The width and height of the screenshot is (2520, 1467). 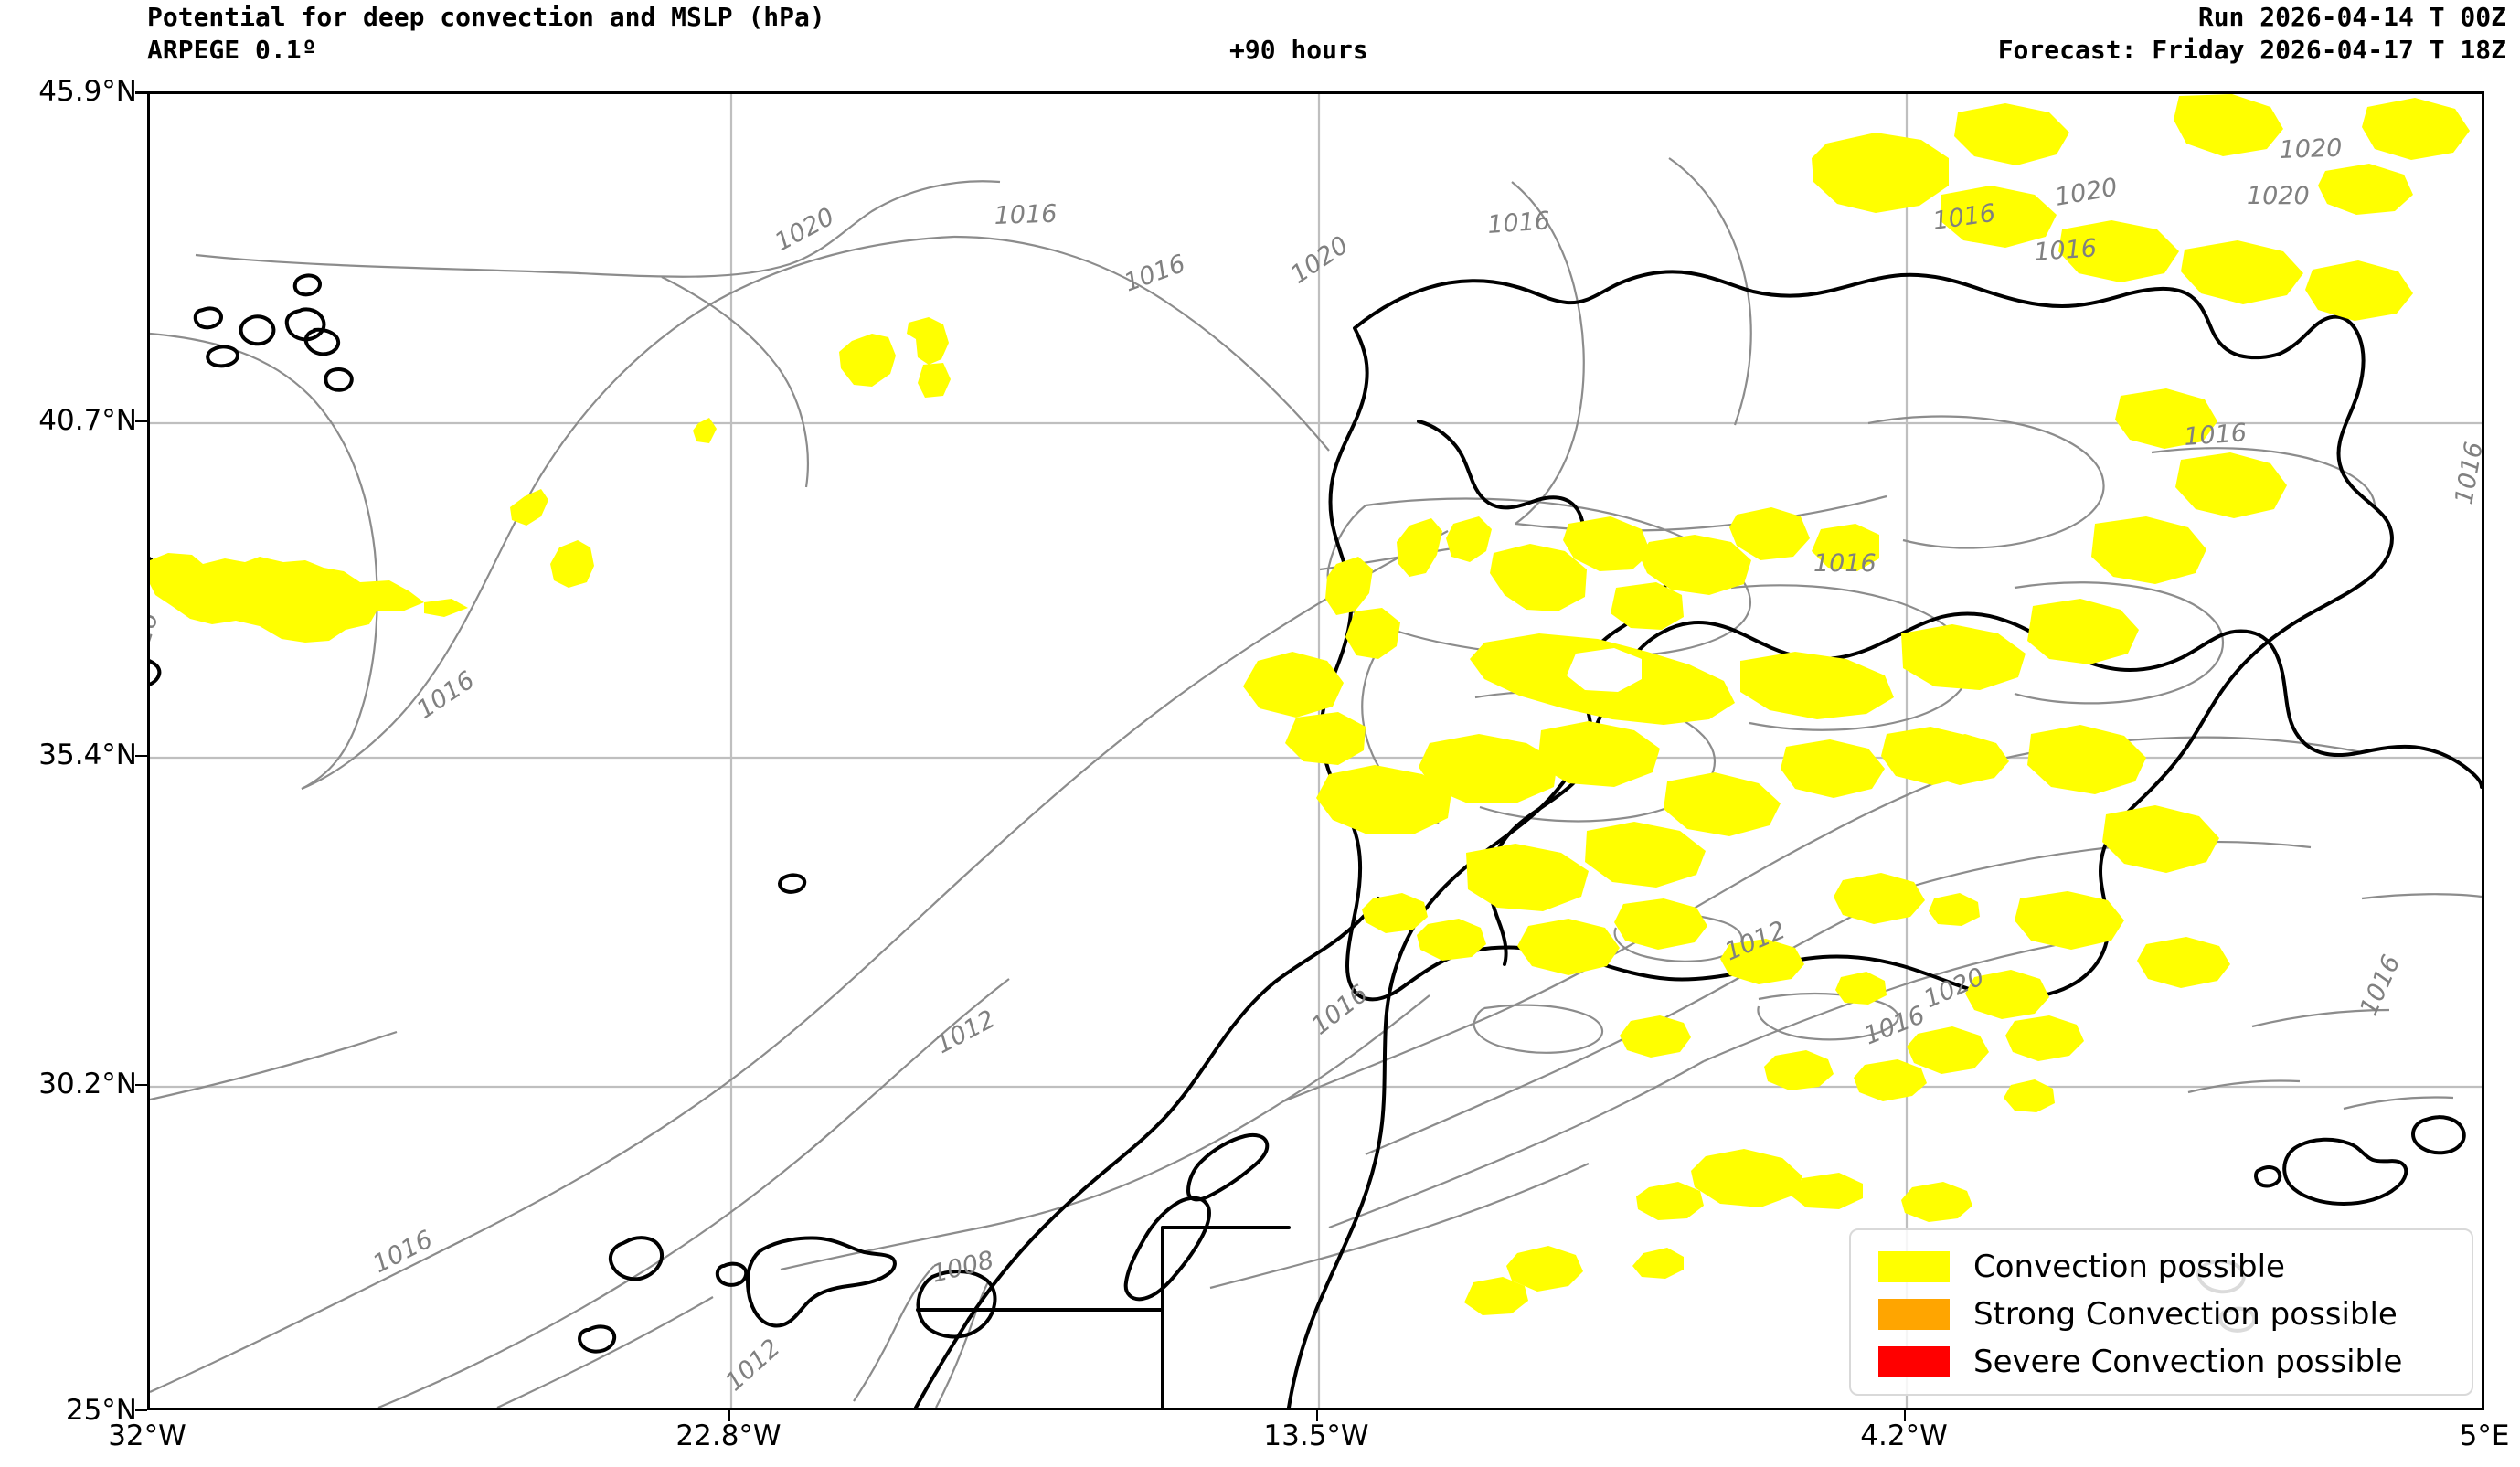 What do you see at coordinates (87, 420) in the screenshot?
I see `y-tick-label-40-7: 40.7°N` at bounding box center [87, 420].